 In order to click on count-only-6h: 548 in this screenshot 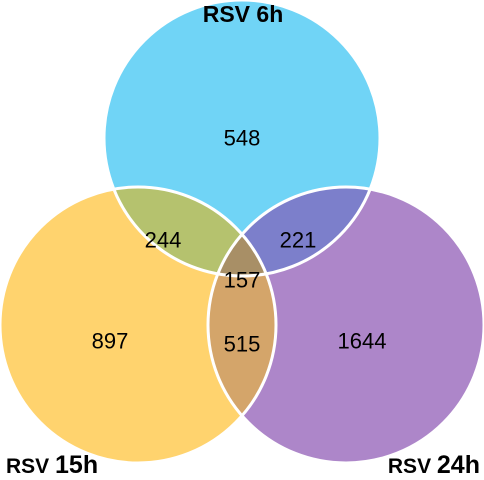, I will do `click(242, 138)`.